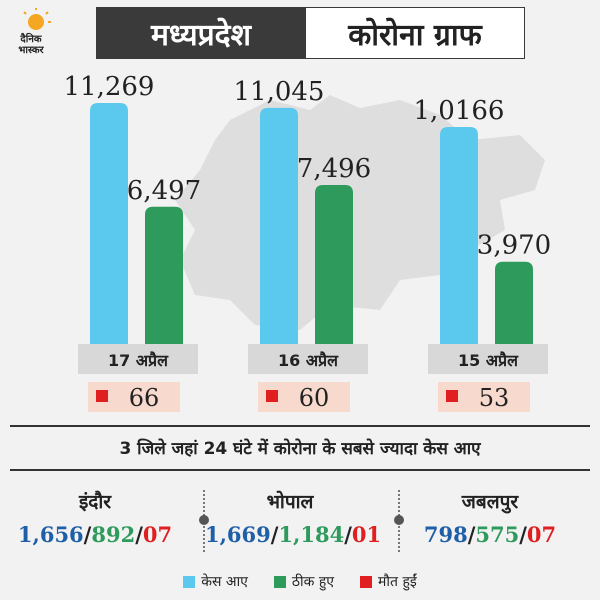 The width and height of the screenshot is (600, 600). I want to click on deaths-value: 53, so click(494, 398).